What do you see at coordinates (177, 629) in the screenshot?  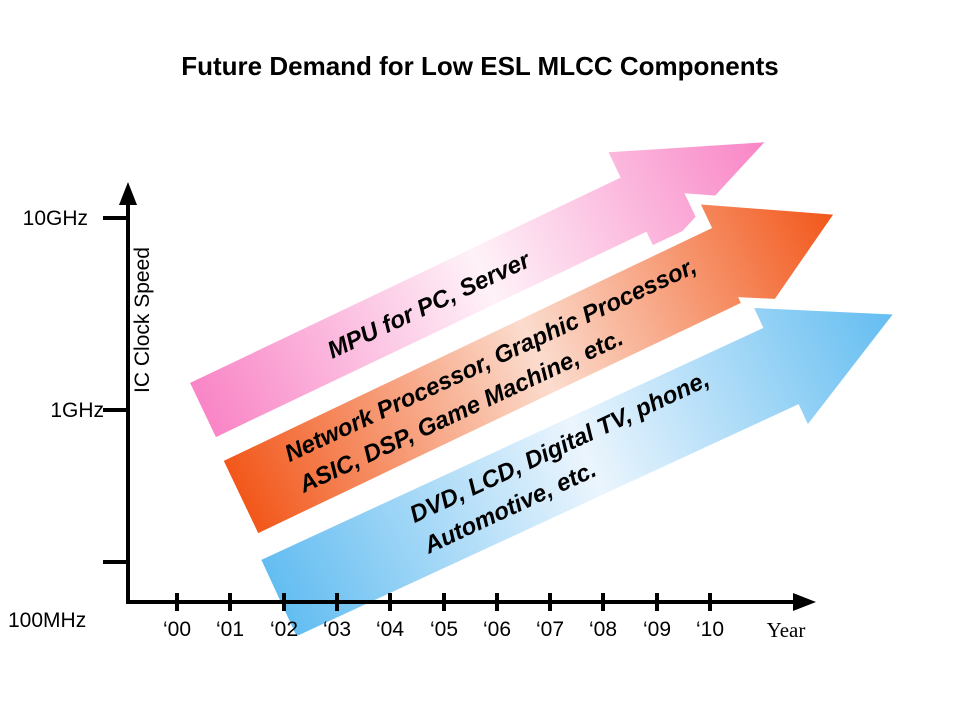 I see `x-tick-label: ‘00` at bounding box center [177, 629].